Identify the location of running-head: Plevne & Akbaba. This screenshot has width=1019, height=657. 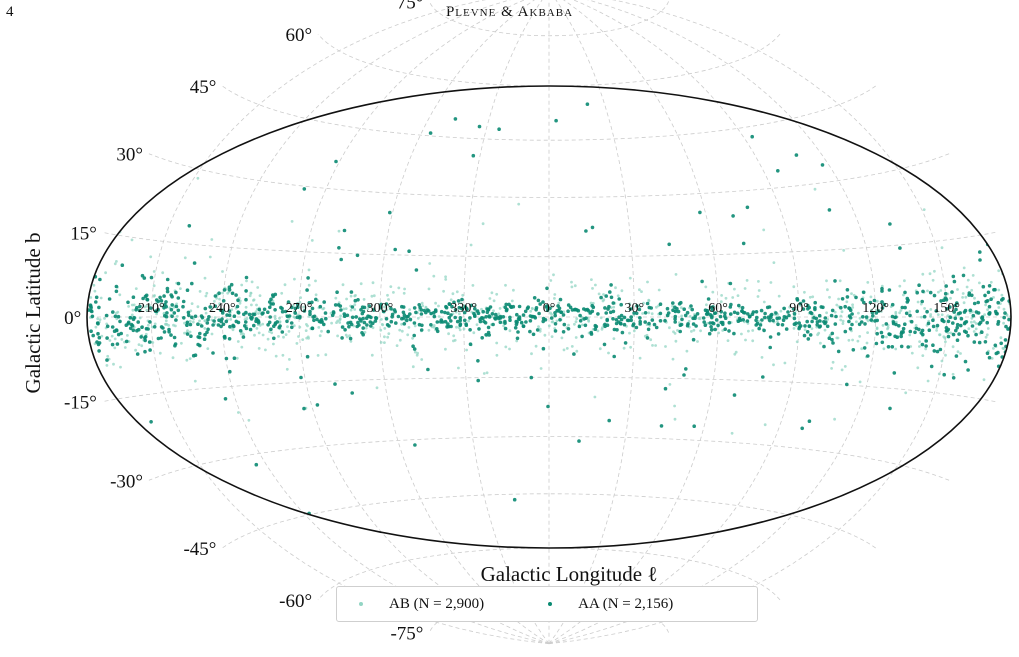
(509, 12).